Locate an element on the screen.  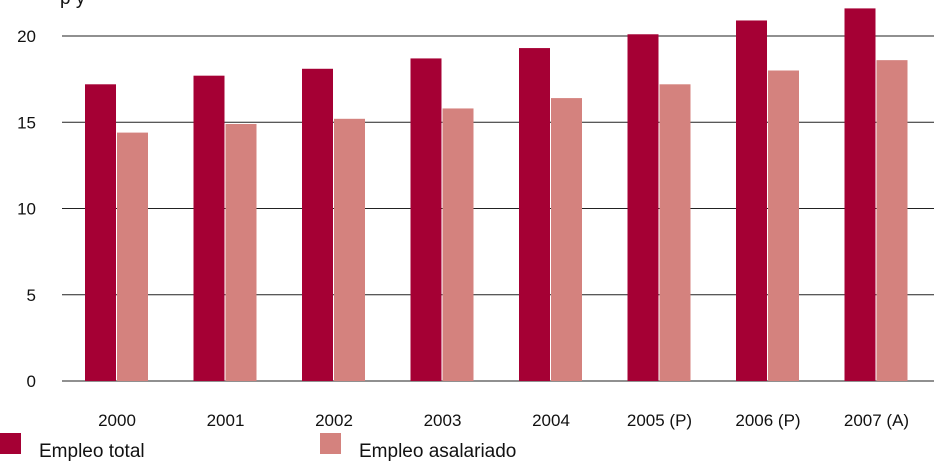
chart-title-partial: p y is located at coordinates (72, 5).